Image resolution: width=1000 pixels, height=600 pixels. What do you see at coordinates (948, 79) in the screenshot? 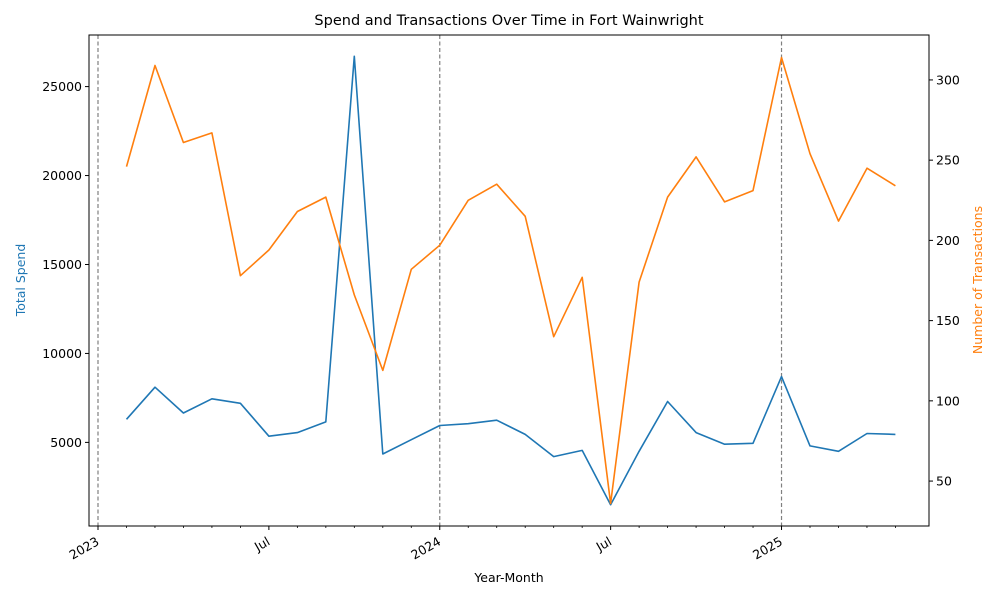
I see `y-right-tick-label: 300` at bounding box center [948, 79].